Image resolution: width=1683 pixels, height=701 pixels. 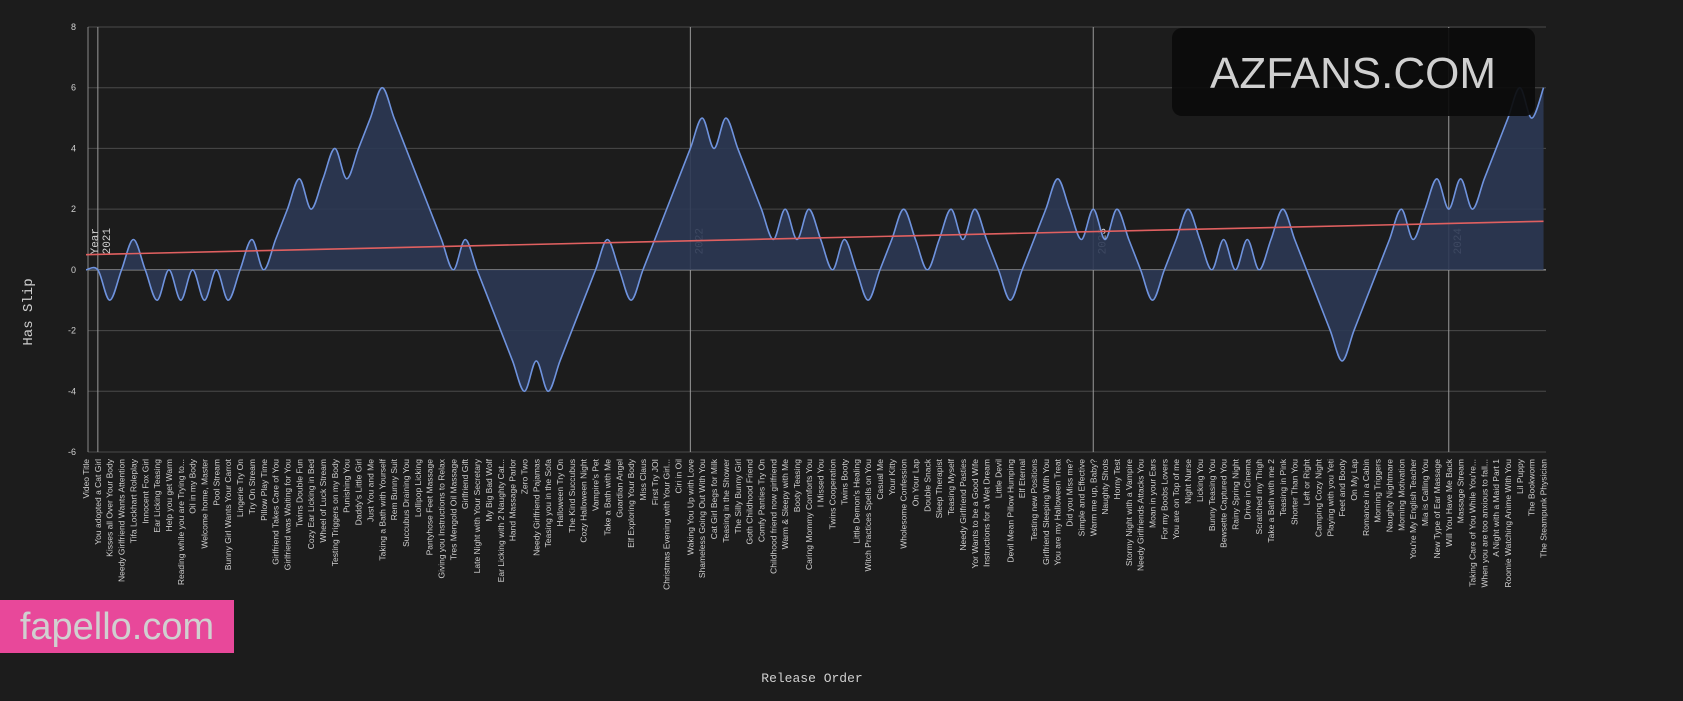 I want to click on x-tick-label: Innocent Fox Girl, so click(x=145, y=491).